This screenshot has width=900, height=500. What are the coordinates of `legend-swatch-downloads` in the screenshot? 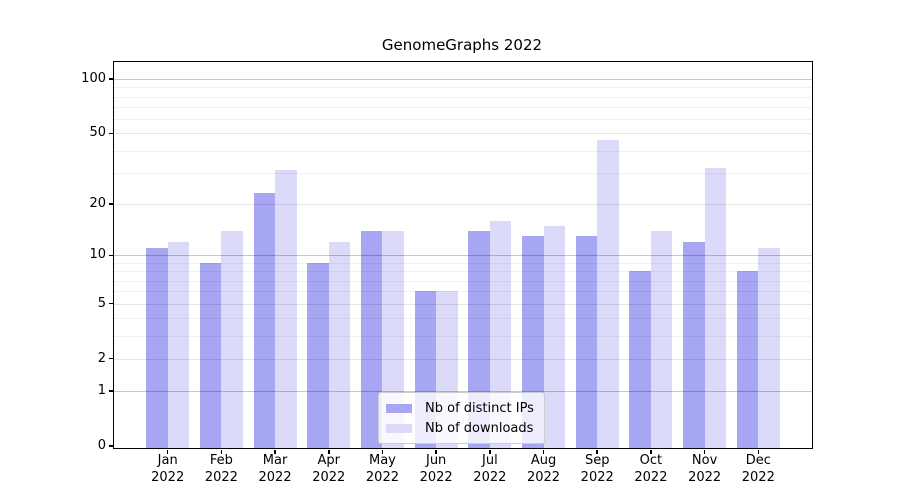 It's located at (399, 428).